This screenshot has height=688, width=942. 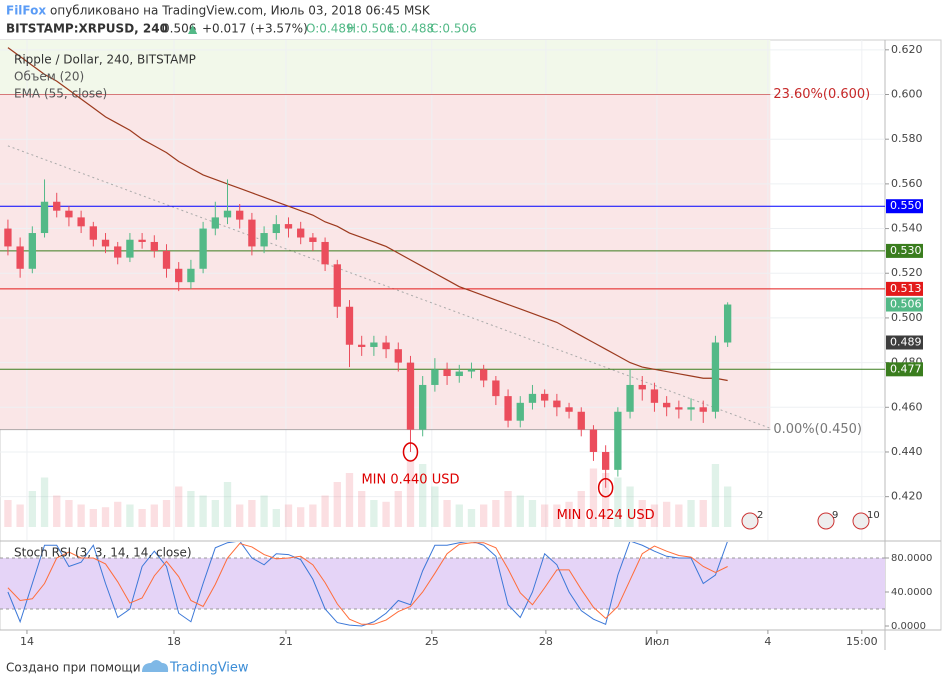 What do you see at coordinates (821, 94) in the screenshot?
I see `fib-label: 23.60%(0.600)` at bounding box center [821, 94].